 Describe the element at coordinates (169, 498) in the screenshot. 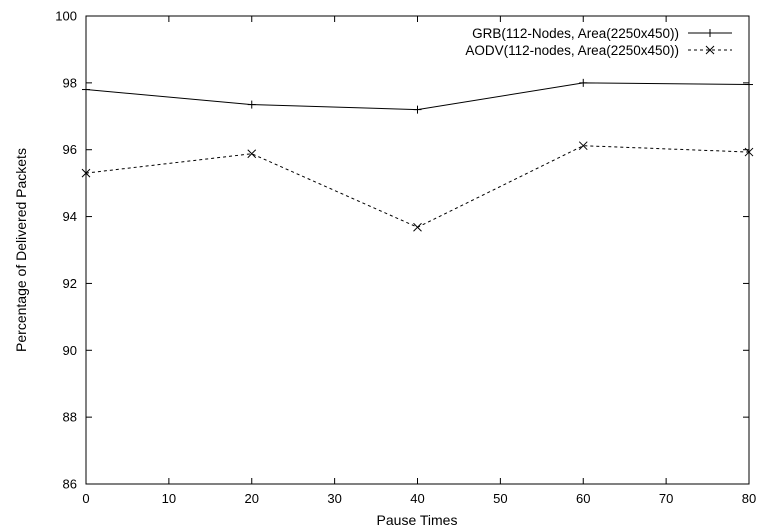

I see `x-tick-label: 10` at that location.